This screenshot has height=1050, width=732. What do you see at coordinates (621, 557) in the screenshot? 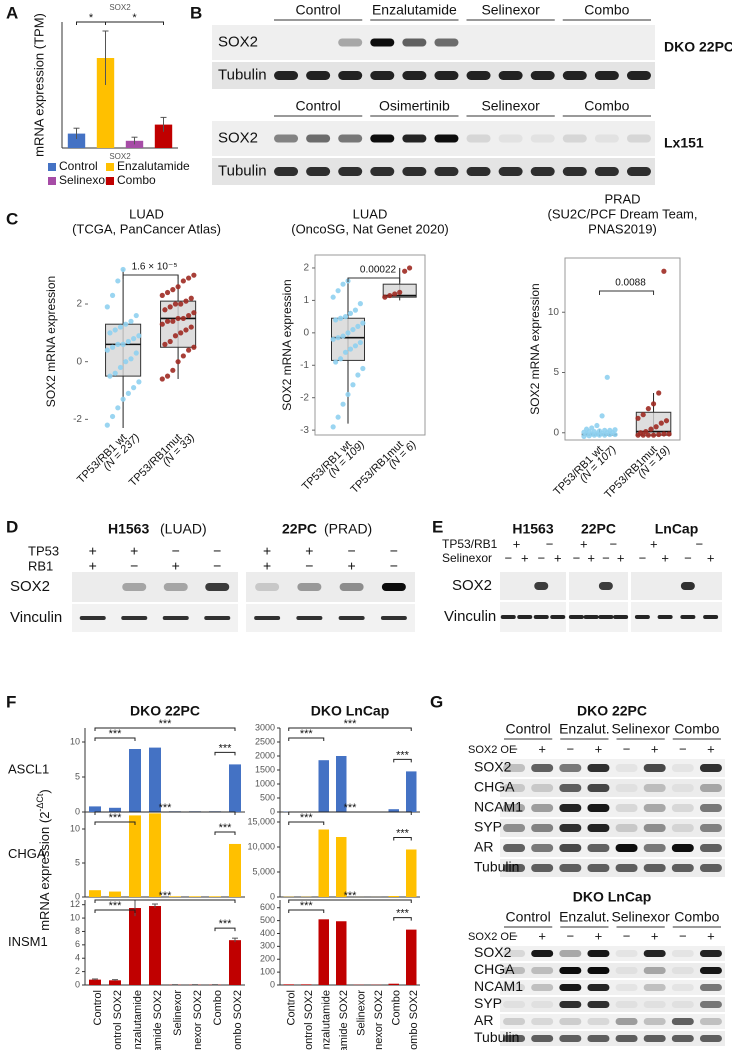
I see `selinexor-sign: +` at bounding box center [621, 557].